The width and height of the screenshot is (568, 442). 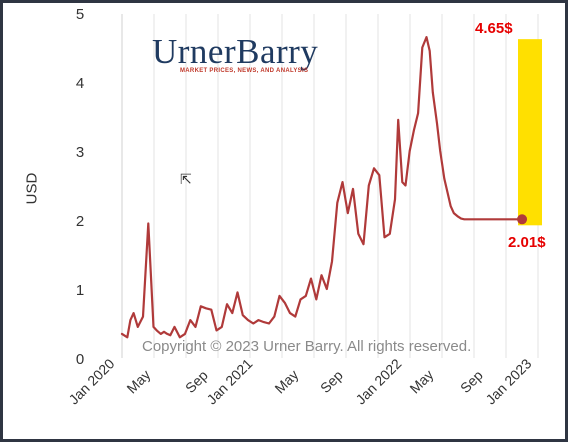 I want to click on mouse-cursor-icon: ⇱, so click(x=186, y=180).